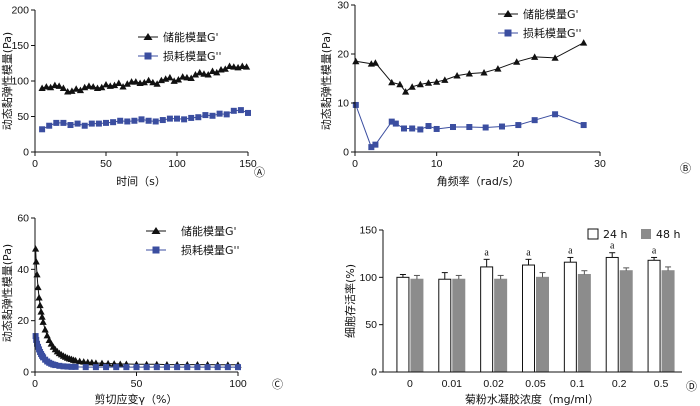  I want to click on legend-label-24h: 24 h, so click(615, 234).